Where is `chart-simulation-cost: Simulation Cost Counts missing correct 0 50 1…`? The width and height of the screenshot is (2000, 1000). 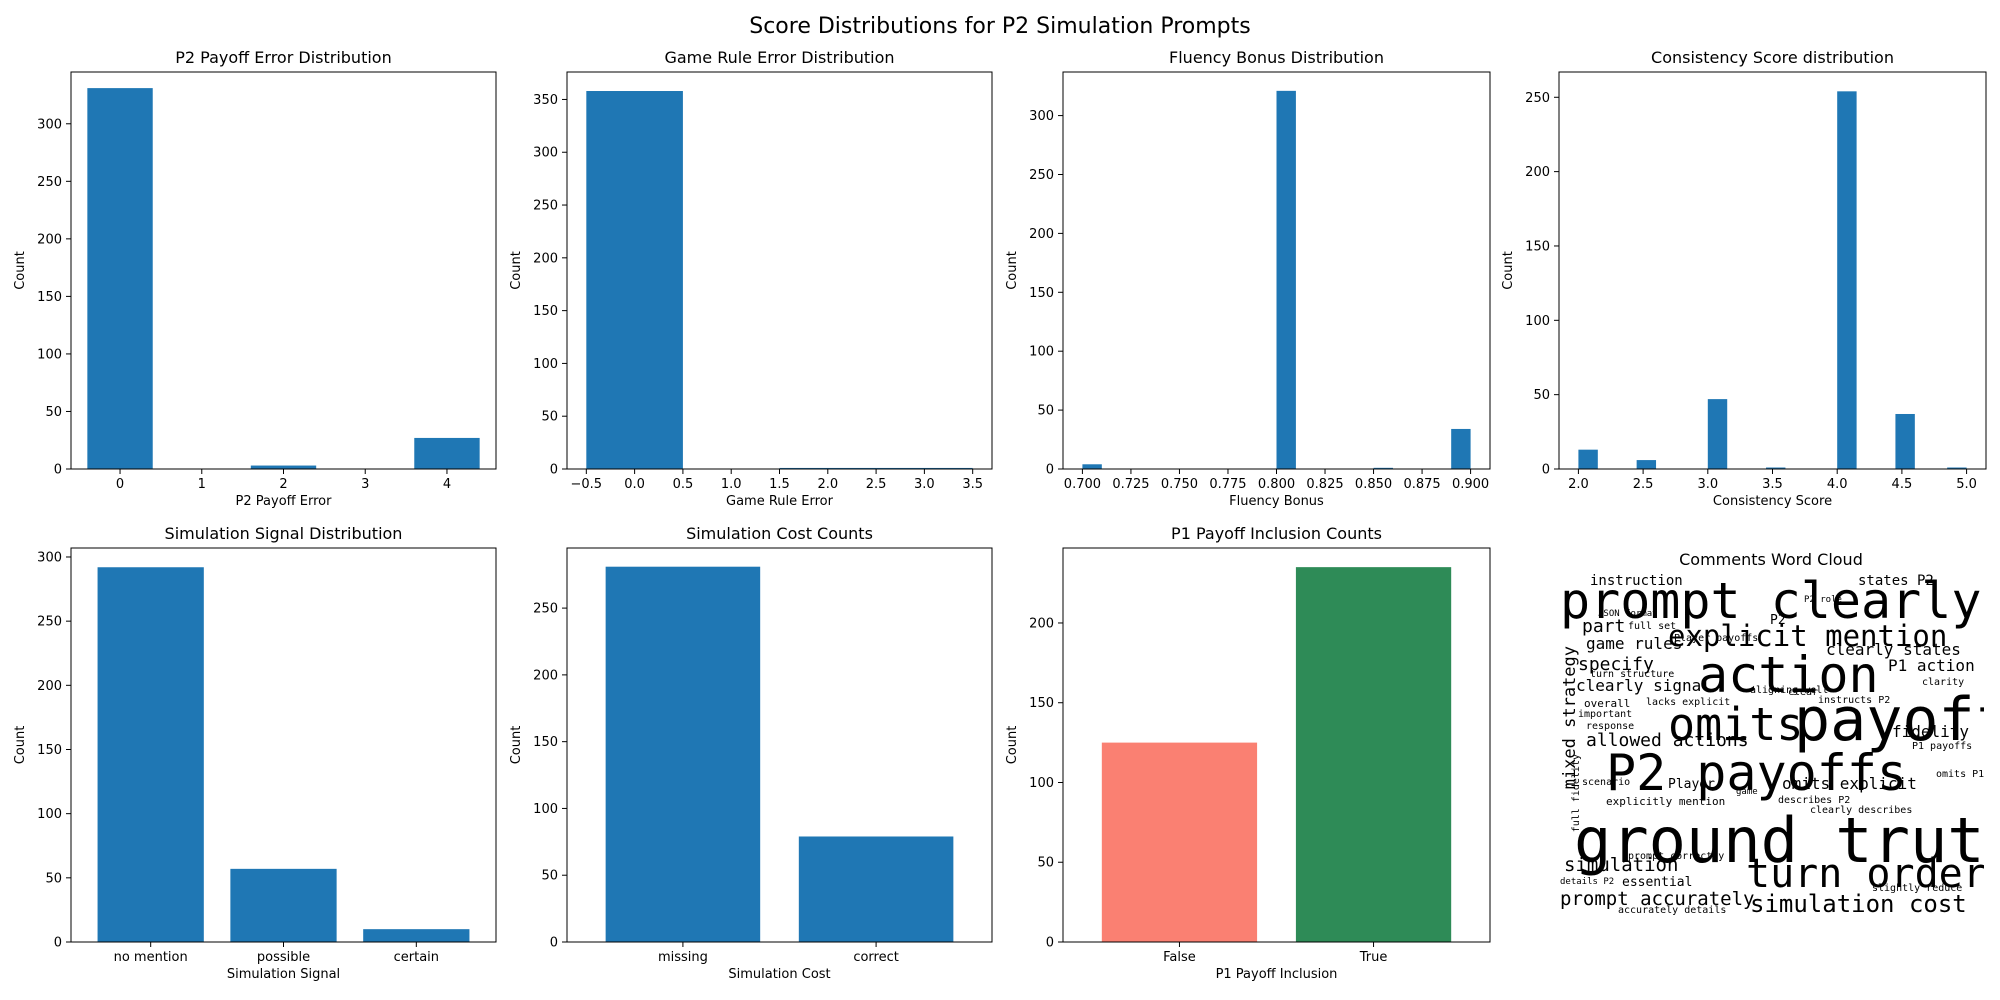
chart-simulation-cost: Simulation Cost Counts missing correct 0 50 1… is located at coordinates (751, 753).